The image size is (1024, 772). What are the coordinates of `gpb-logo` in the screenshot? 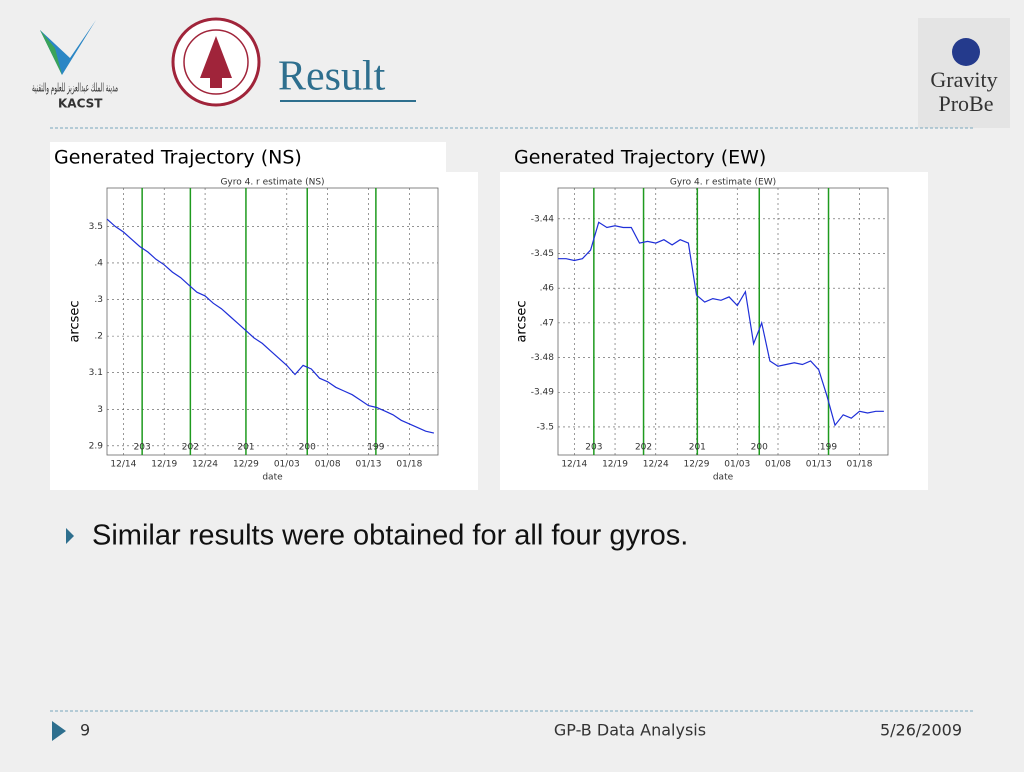 It's located at (964, 73).